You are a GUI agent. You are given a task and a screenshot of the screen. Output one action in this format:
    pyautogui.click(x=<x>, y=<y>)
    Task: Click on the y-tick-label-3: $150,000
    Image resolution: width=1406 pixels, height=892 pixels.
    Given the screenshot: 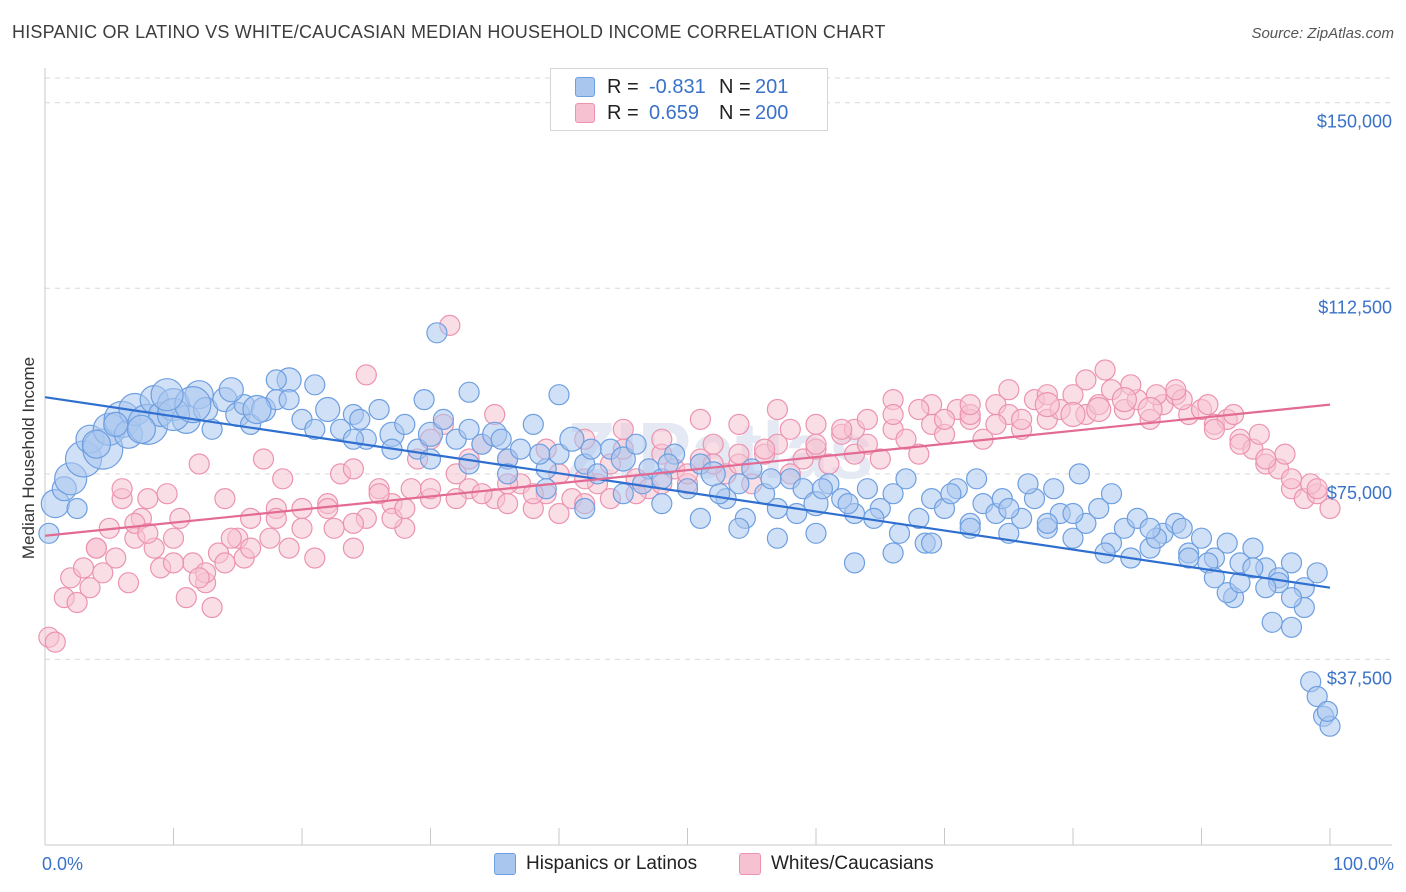 What is the action you would take?
    pyautogui.click(x=1354, y=122)
    